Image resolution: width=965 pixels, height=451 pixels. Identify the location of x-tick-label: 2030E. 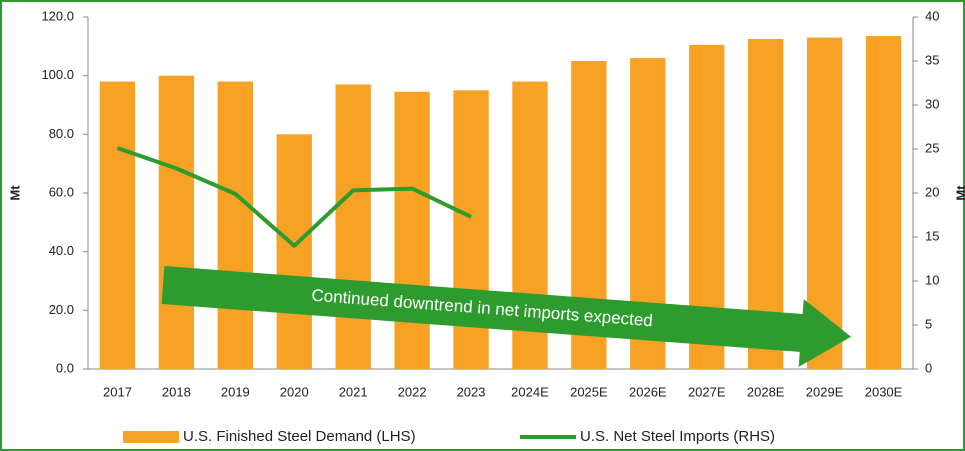
(884, 391).